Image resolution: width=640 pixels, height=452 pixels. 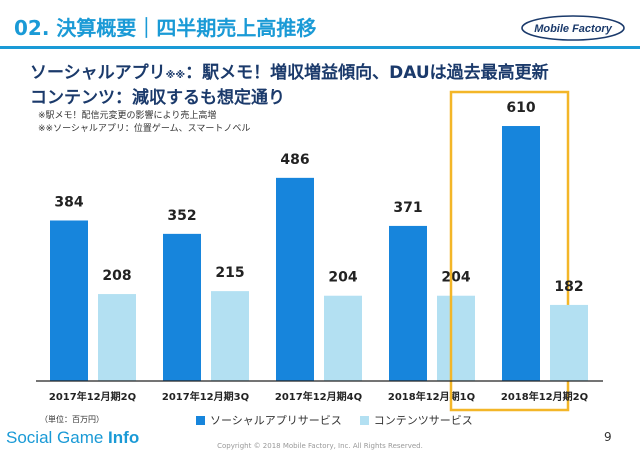 I want to click on header-bar, so click(x=320, y=26).